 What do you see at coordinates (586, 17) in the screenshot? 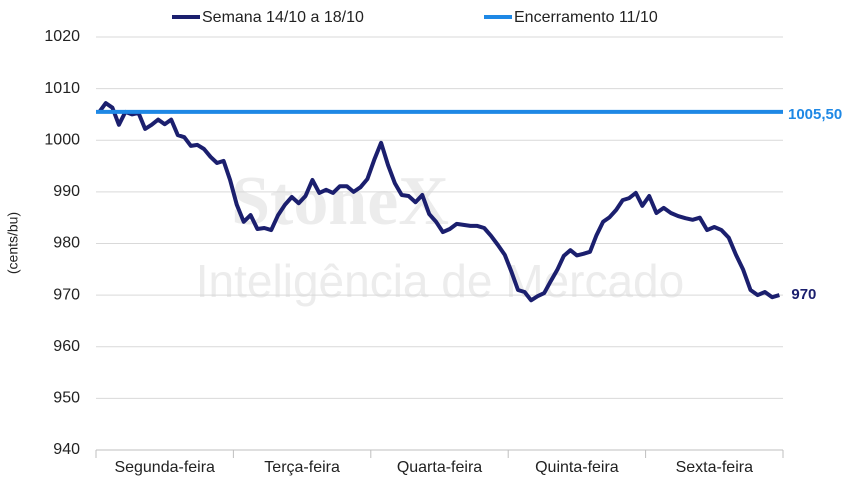
I see `legend-label: Encerramento 11/10` at bounding box center [586, 17].